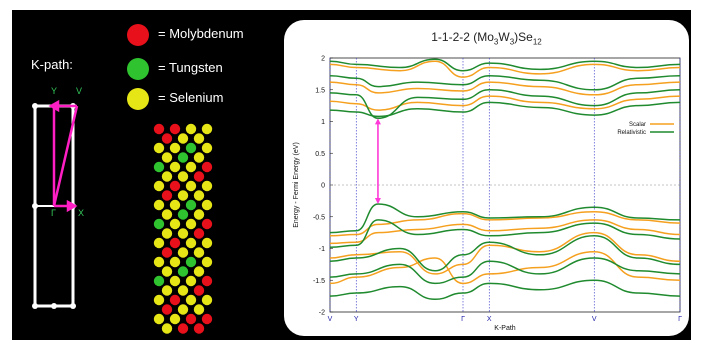  What do you see at coordinates (489, 319) in the screenshot?
I see `x-tick-label: X` at bounding box center [489, 319].